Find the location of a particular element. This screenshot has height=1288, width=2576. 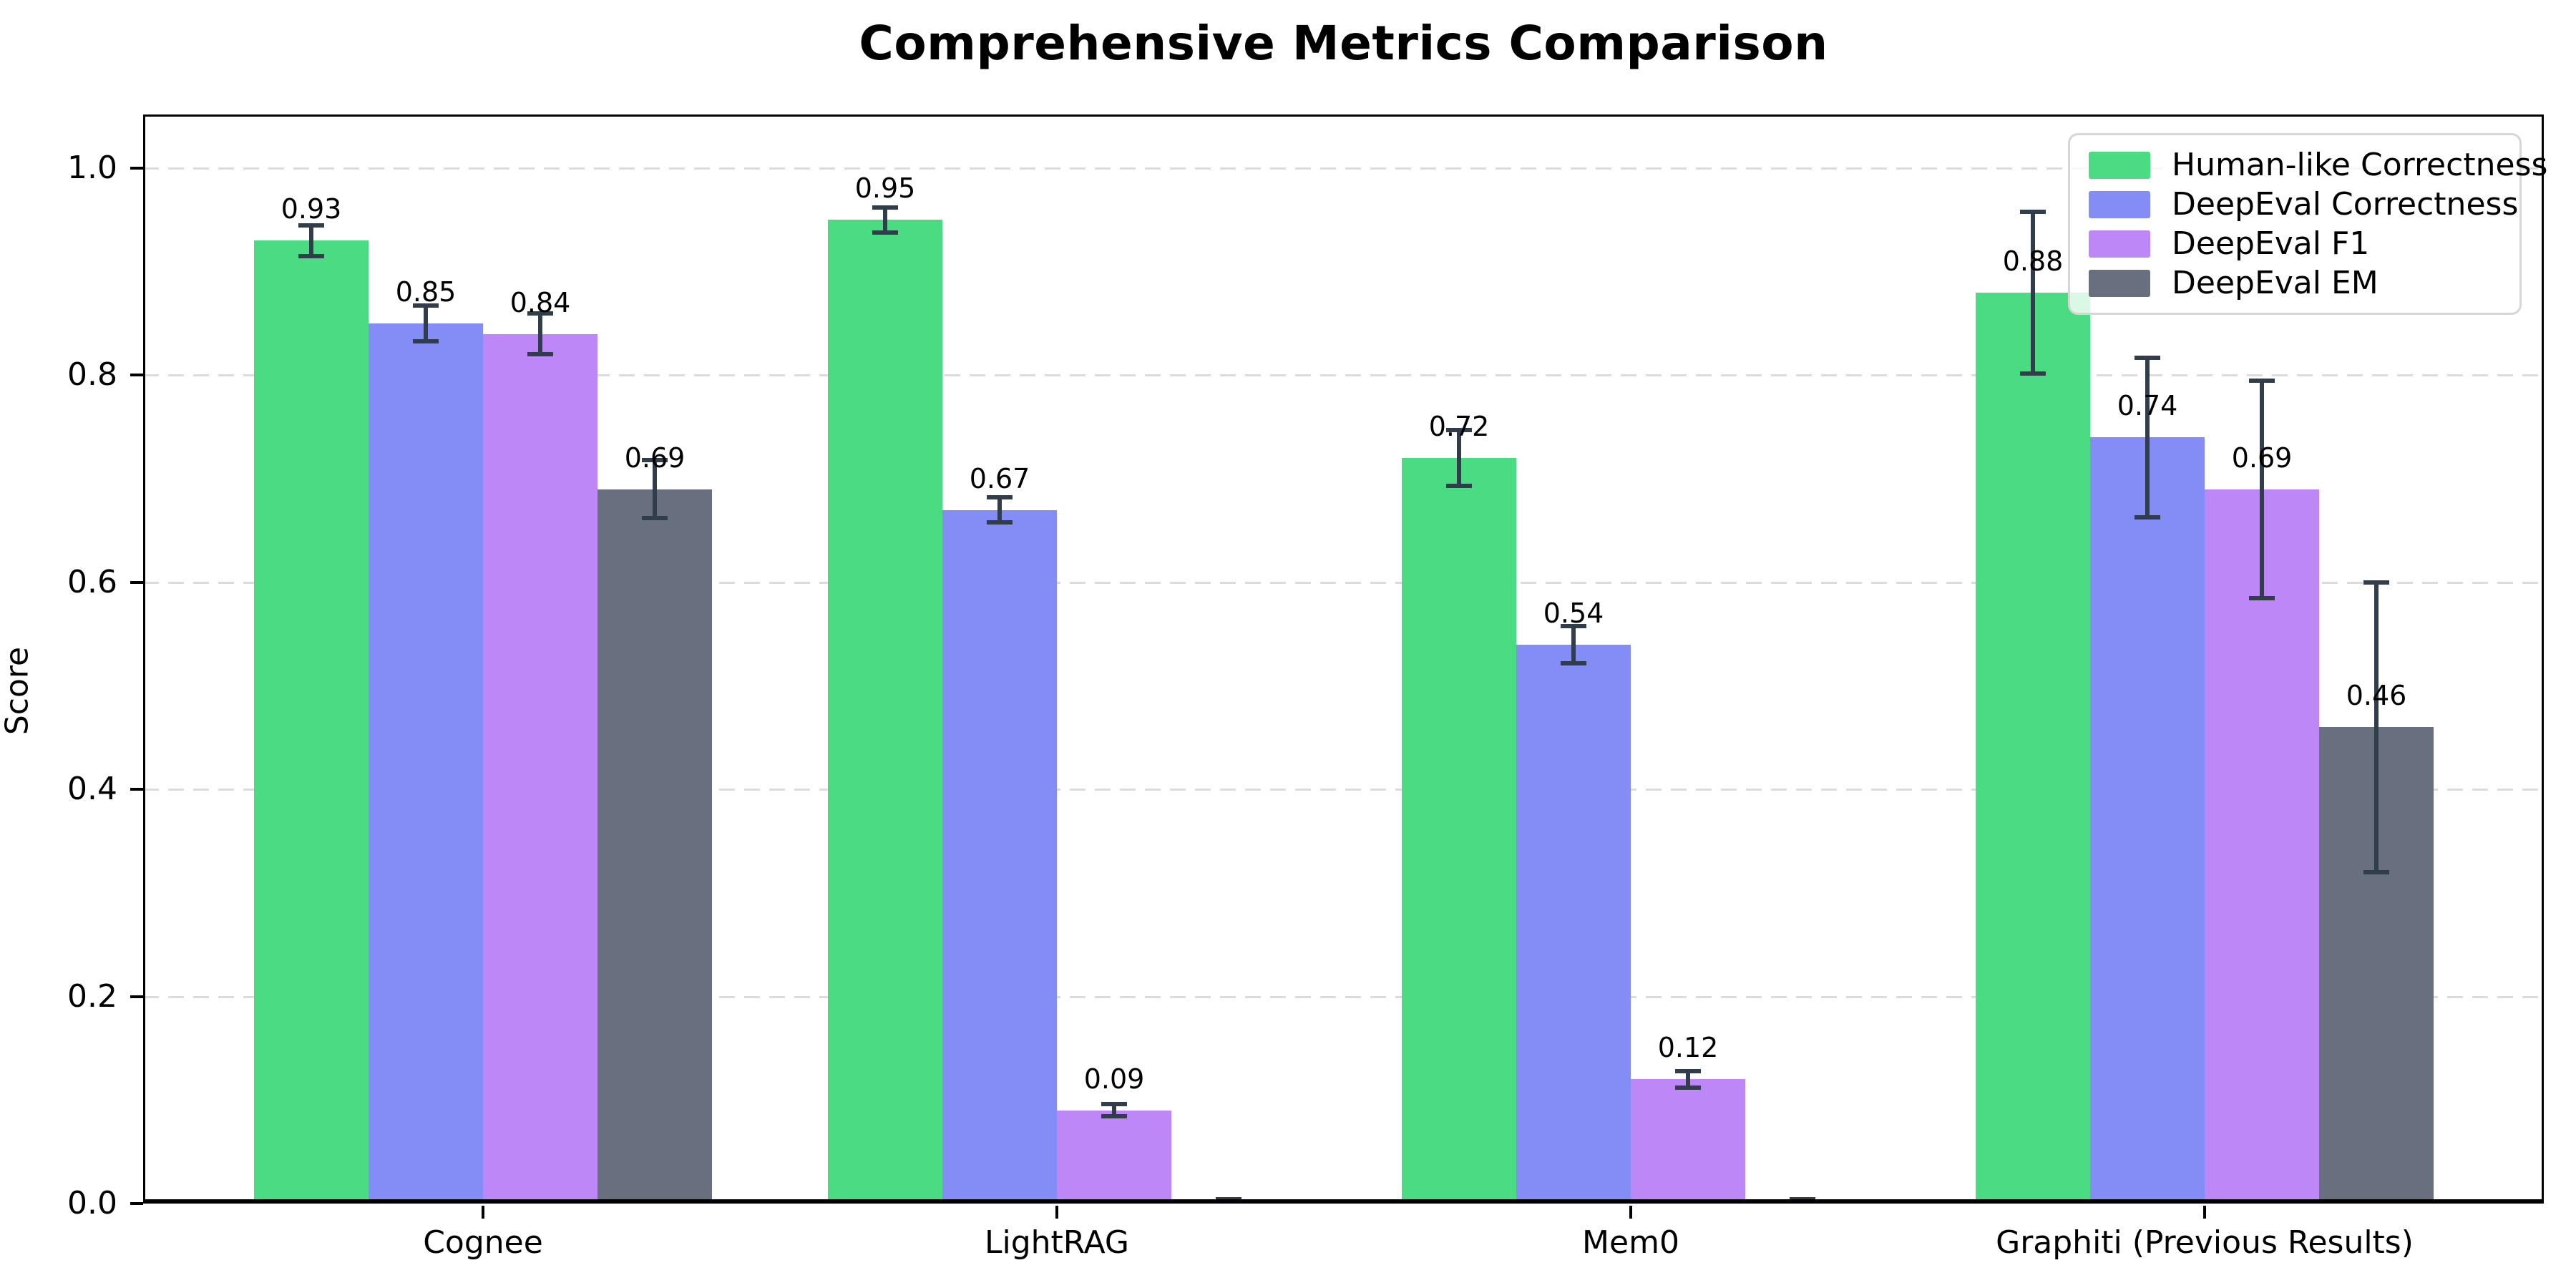

y-tick-label: 1.0 is located at coordinates (92, 168).